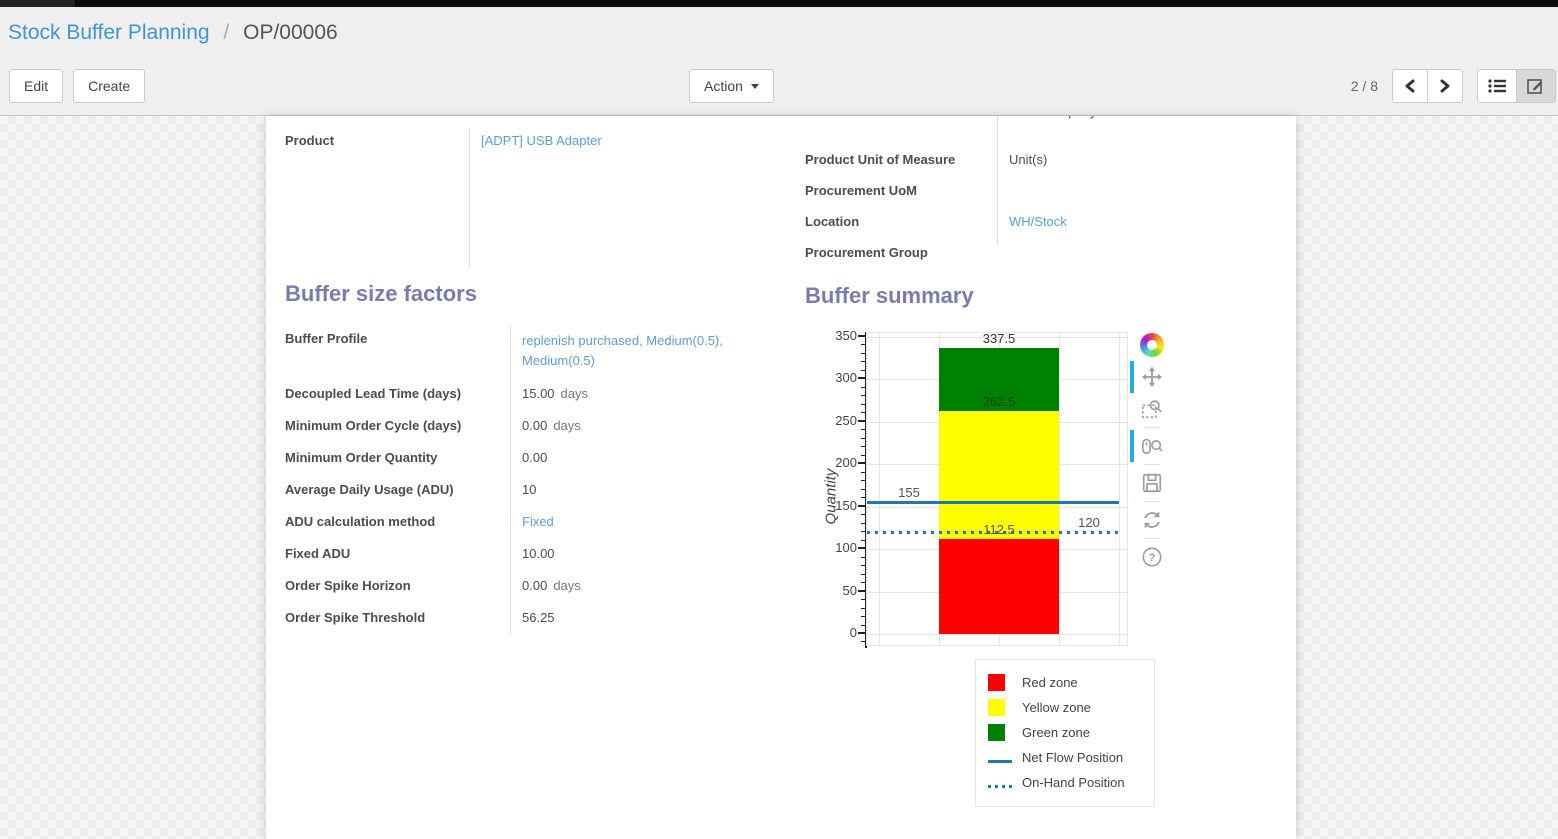  Describe the element at coordinates (348, 585) in the screenshot. I see `field-label: Order Spike Horizon` at that location.